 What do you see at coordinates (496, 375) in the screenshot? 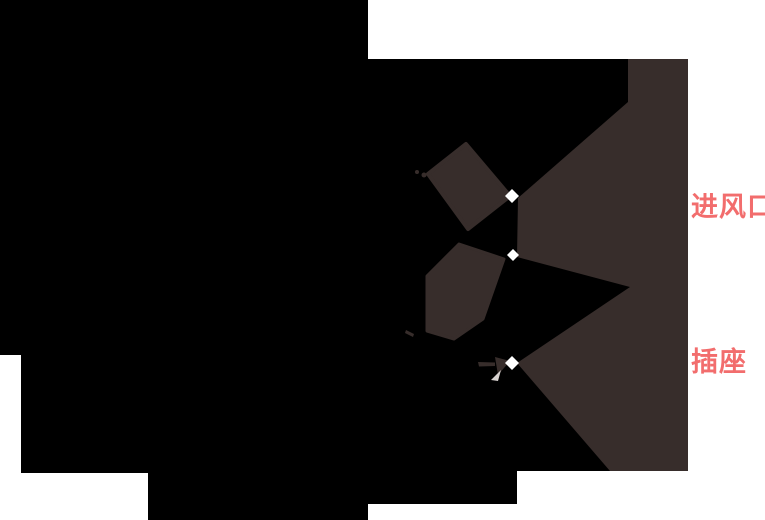
I see `marker-sliver` at bounding box center [496, 375].